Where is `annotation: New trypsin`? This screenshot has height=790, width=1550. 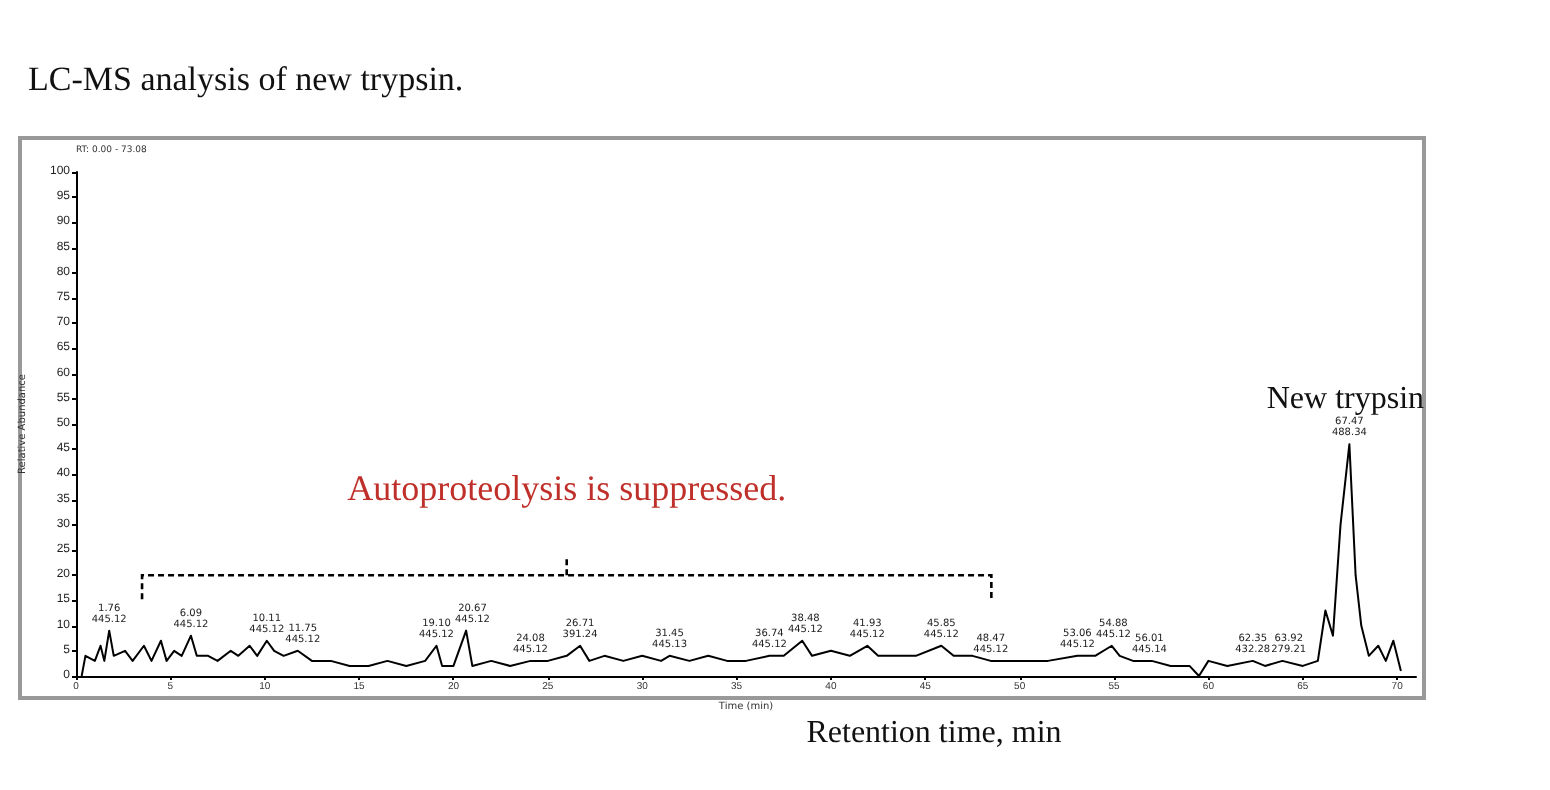 annotation: New trypsin is located at coordinates (1345, 399).